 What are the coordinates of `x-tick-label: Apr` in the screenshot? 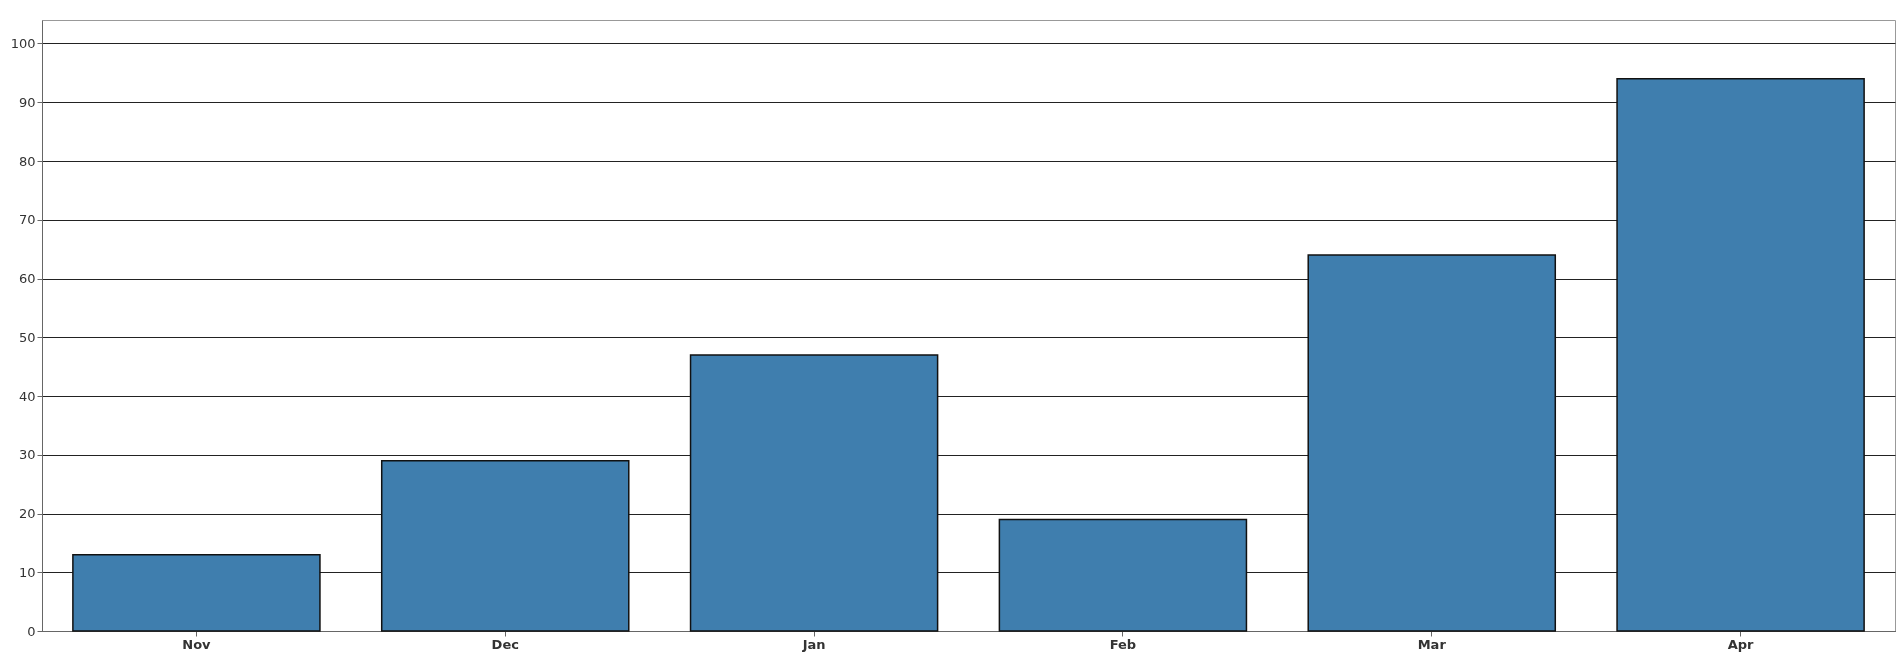 It's located at (1741, 644).